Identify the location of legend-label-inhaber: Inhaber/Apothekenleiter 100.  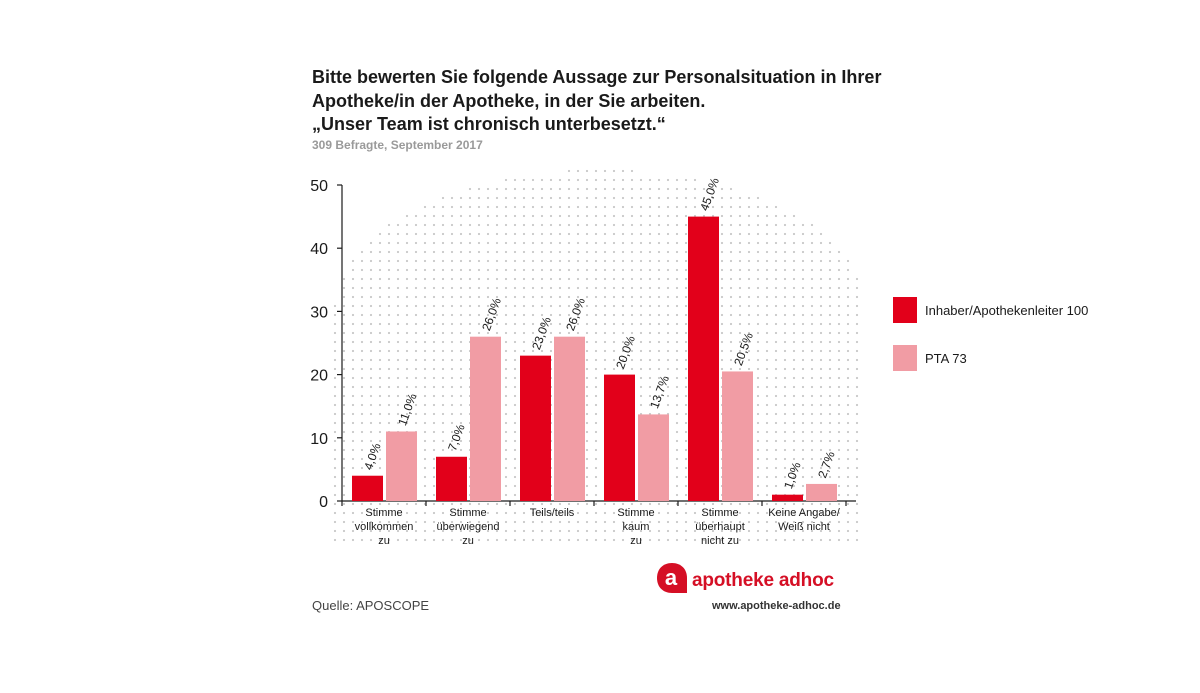
(1007, 310).